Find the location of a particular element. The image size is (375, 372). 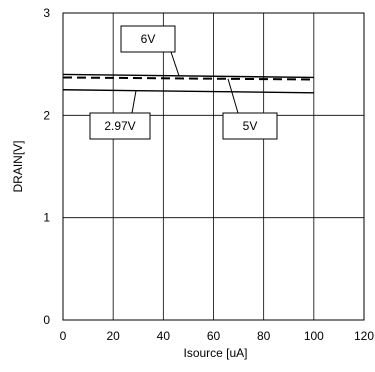

x-tick-label: 60 is located at coordinates (214, 336).